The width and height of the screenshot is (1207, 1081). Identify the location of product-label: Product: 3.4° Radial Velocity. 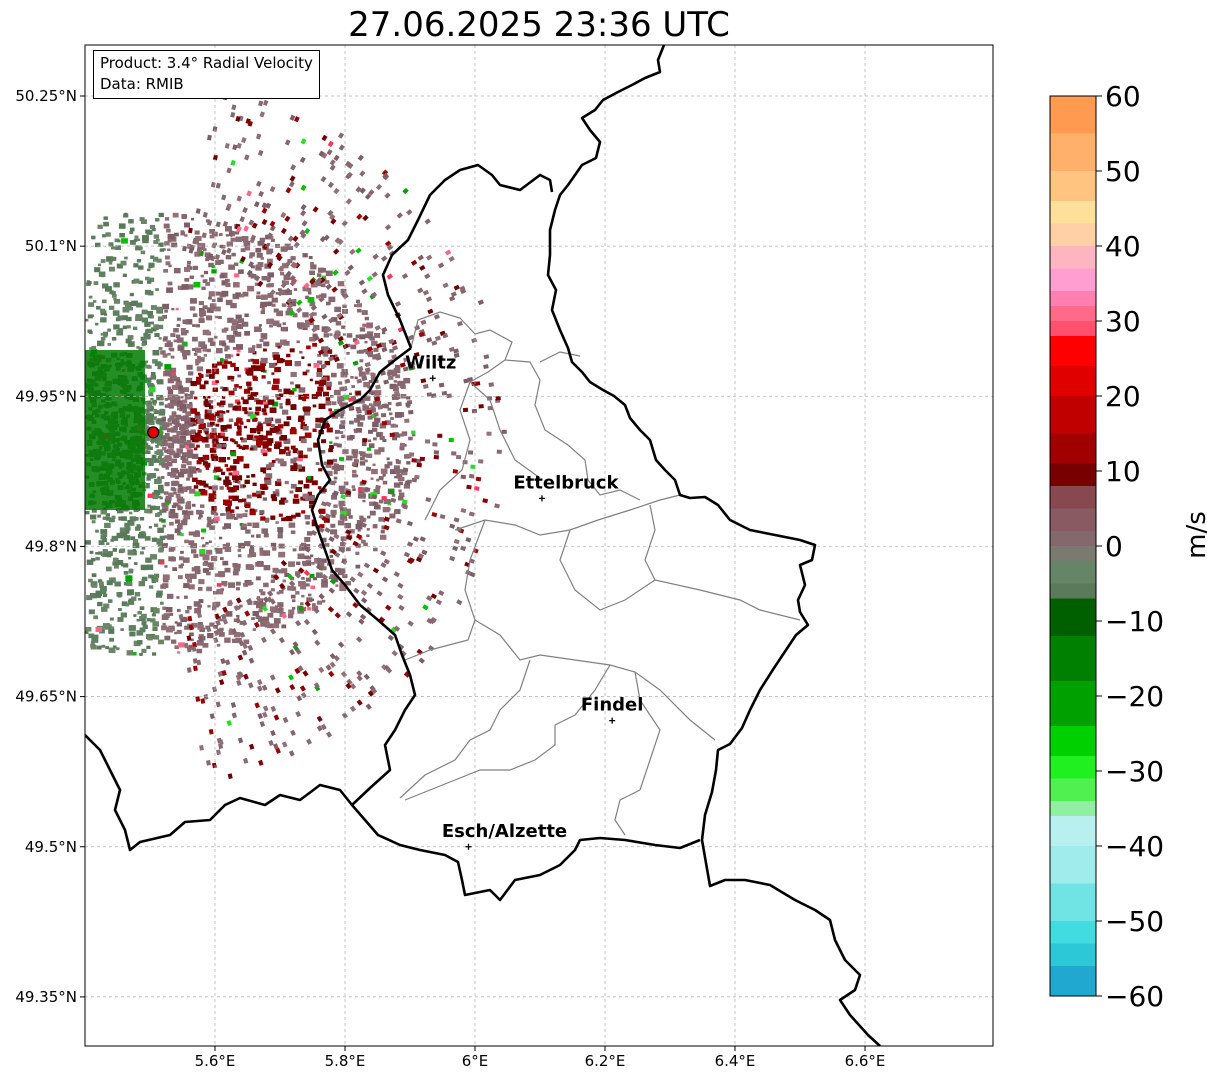
(206, 63).